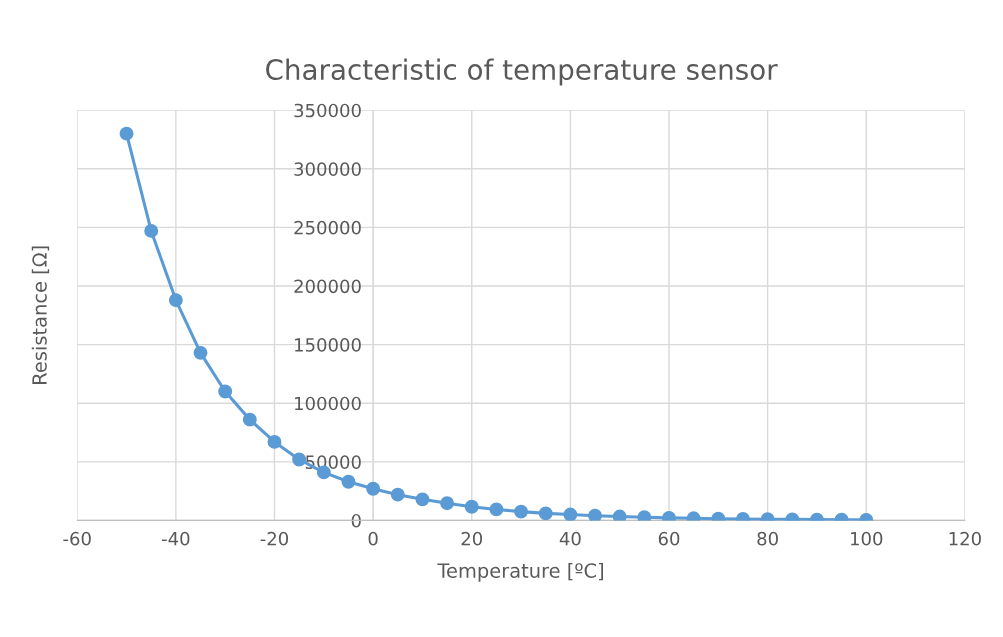  What do you see at coordinates (965, 538) in the screenshot?
I see `x-tick-label: 120` at bounding box center [965, 538].